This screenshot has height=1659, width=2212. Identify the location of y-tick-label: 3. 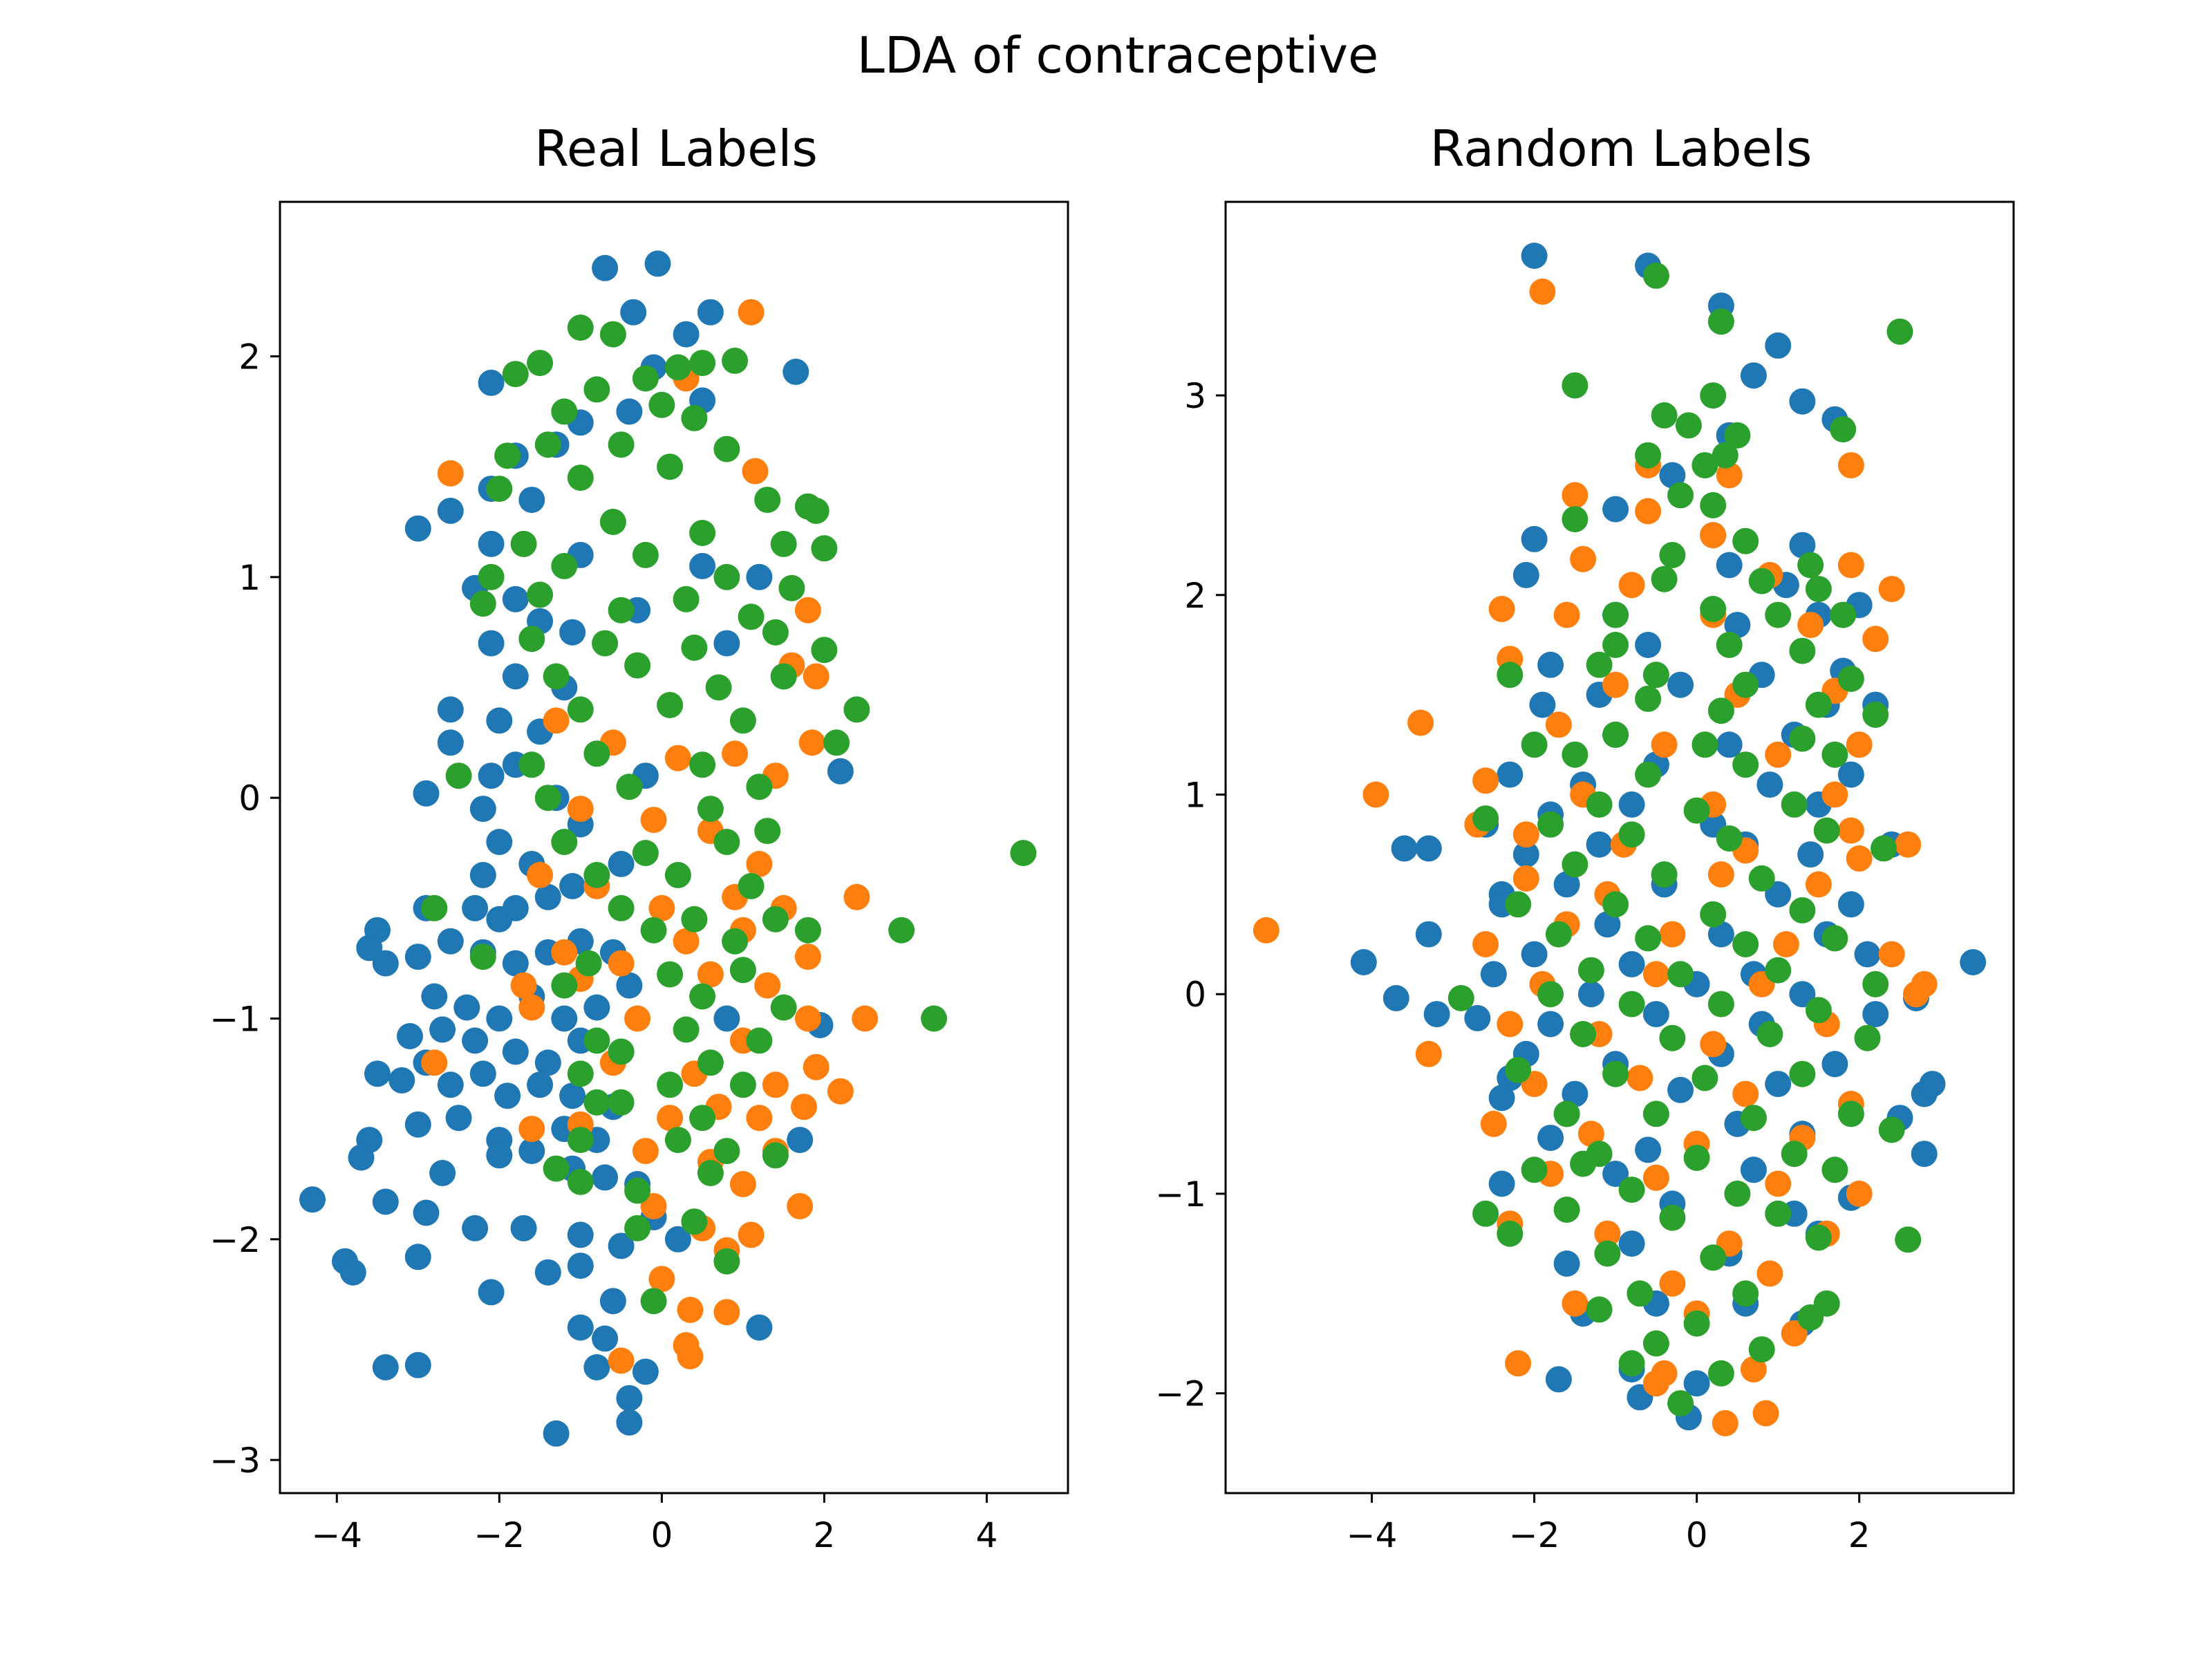
(1195, 396).